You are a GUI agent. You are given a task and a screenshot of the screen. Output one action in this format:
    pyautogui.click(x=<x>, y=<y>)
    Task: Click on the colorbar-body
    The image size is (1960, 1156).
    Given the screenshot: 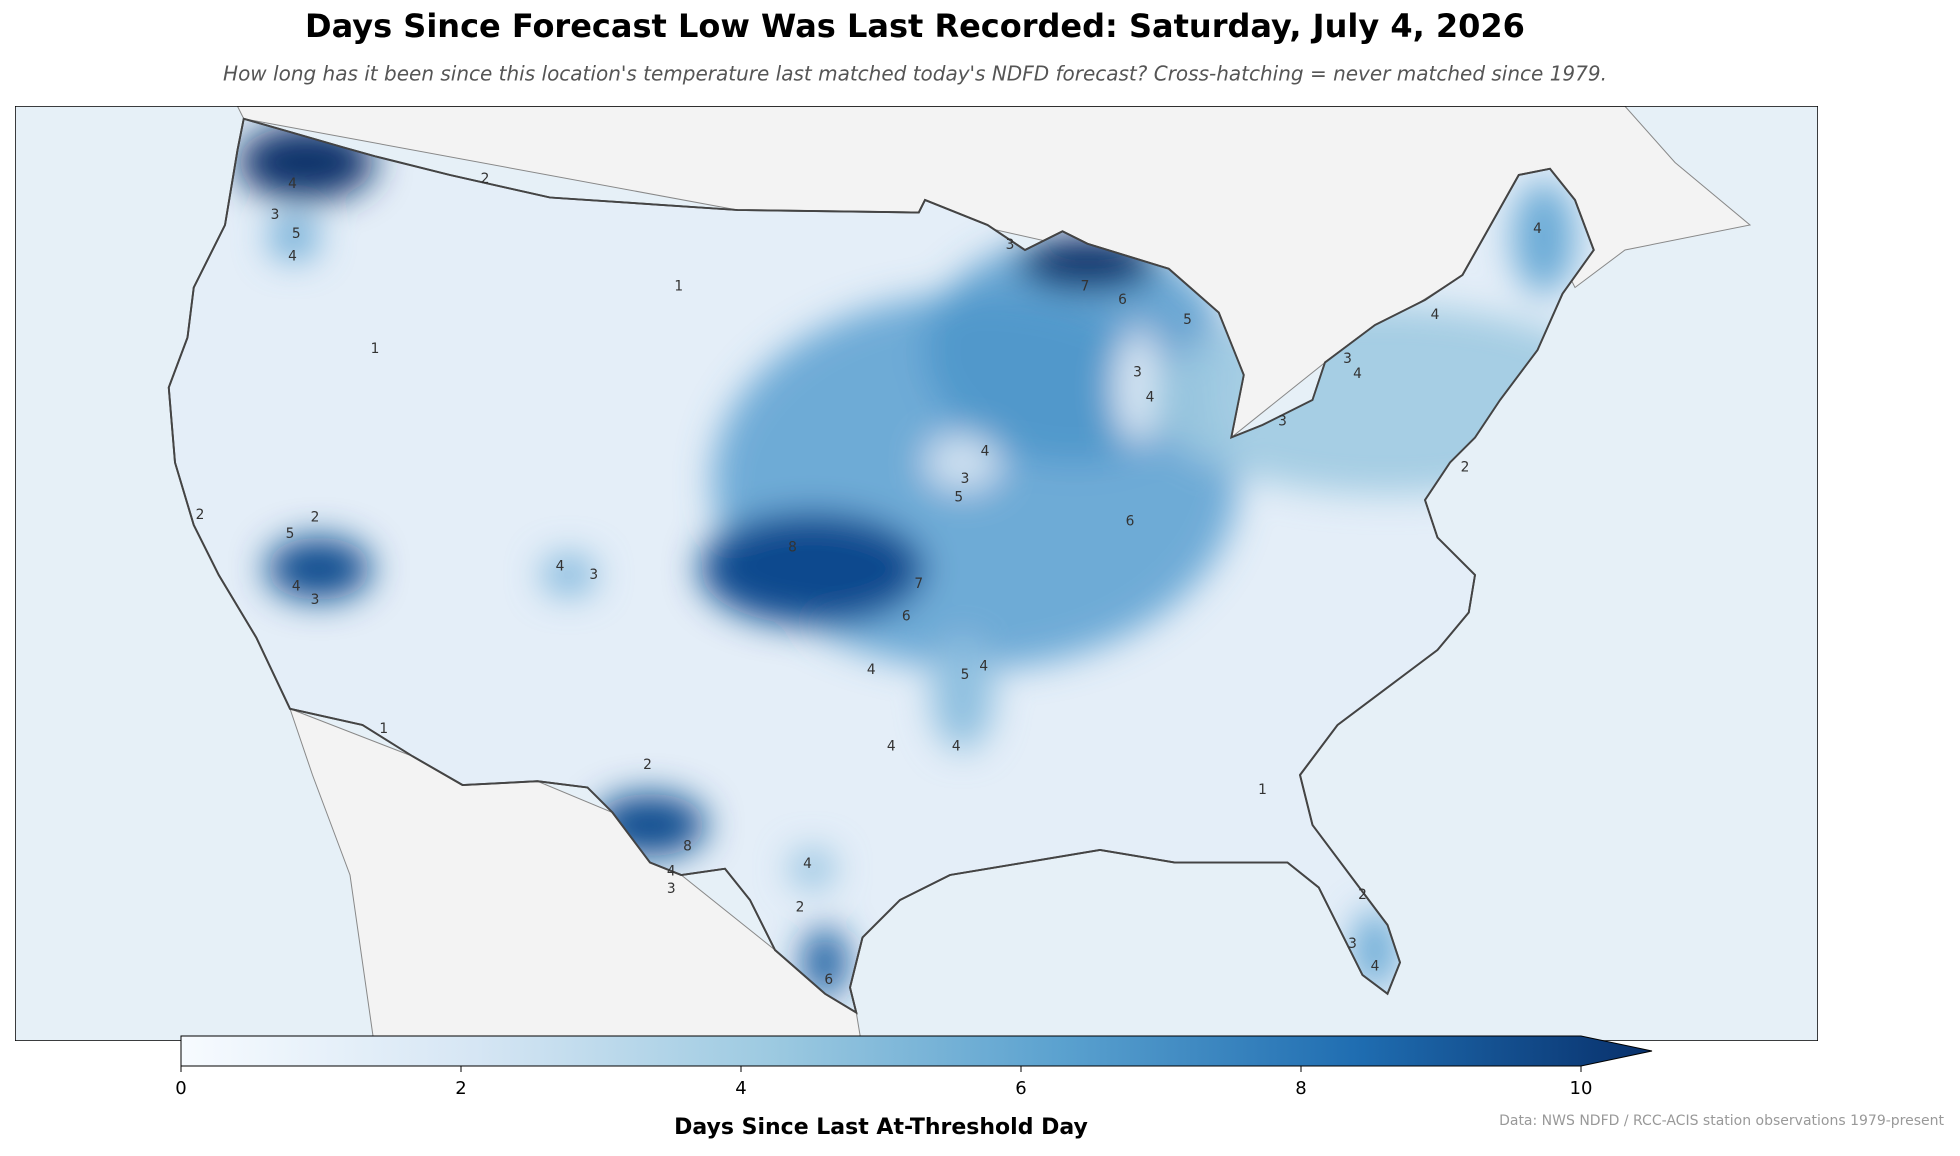 What is the action you would take?
    pyautogui.click(x=916, y=1051)
    